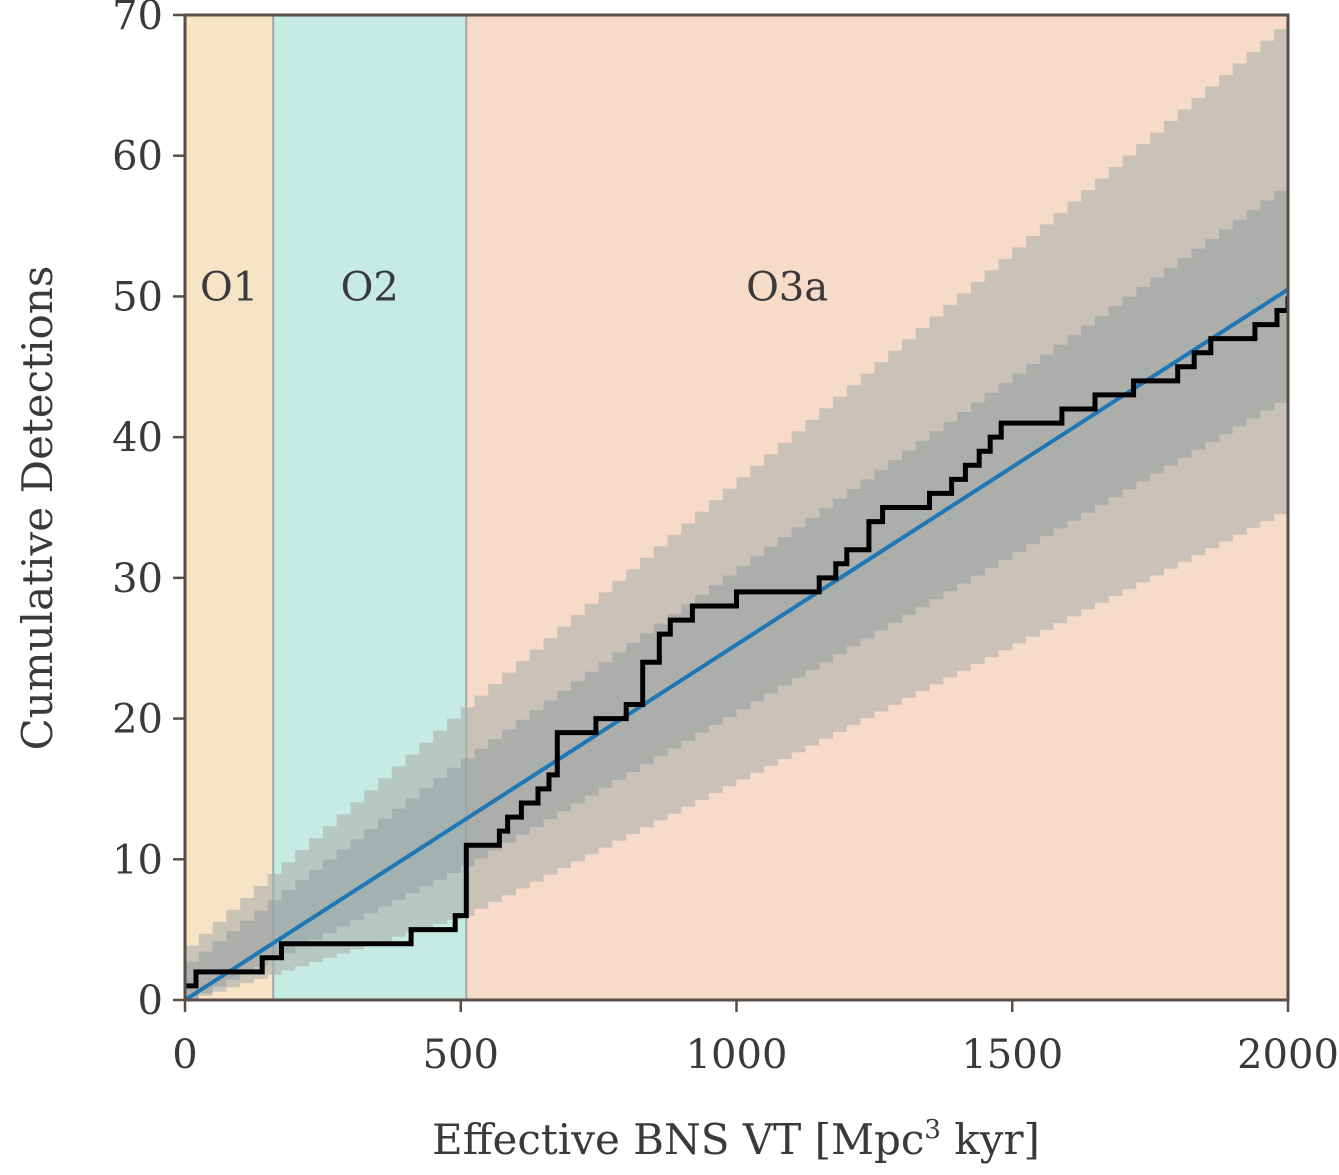 Image resolution: width=1339 pixels, height=1175 pixels. I want to click on y-tick-label: 50, so click(137, 297).